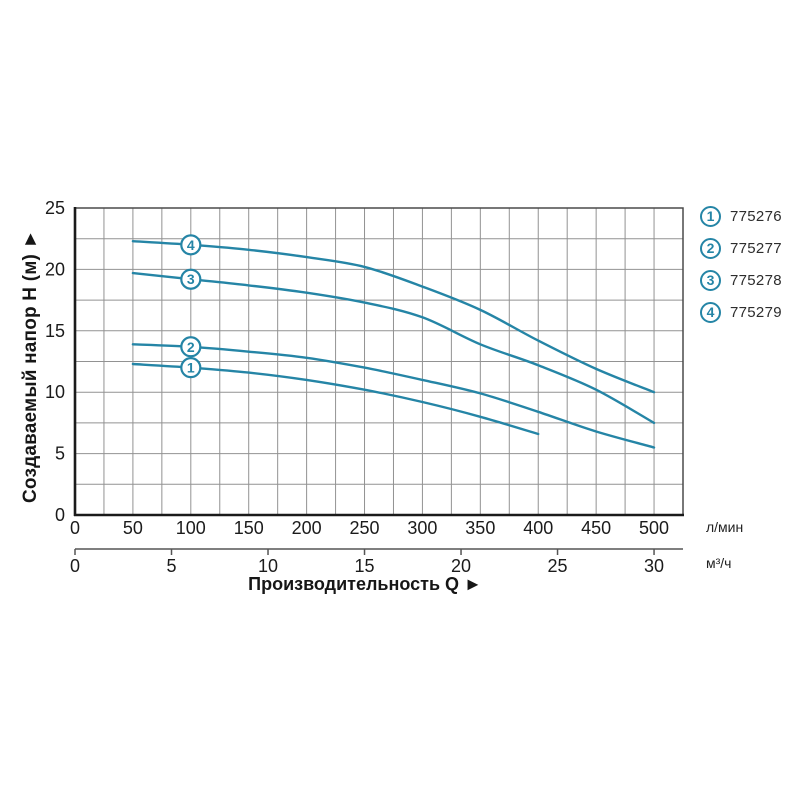 This screenshot has height=800, width=800. Describe the element at coordinates (422, 528) in the screenshot. I see `x-tick-label-lpm: 300` at that location.